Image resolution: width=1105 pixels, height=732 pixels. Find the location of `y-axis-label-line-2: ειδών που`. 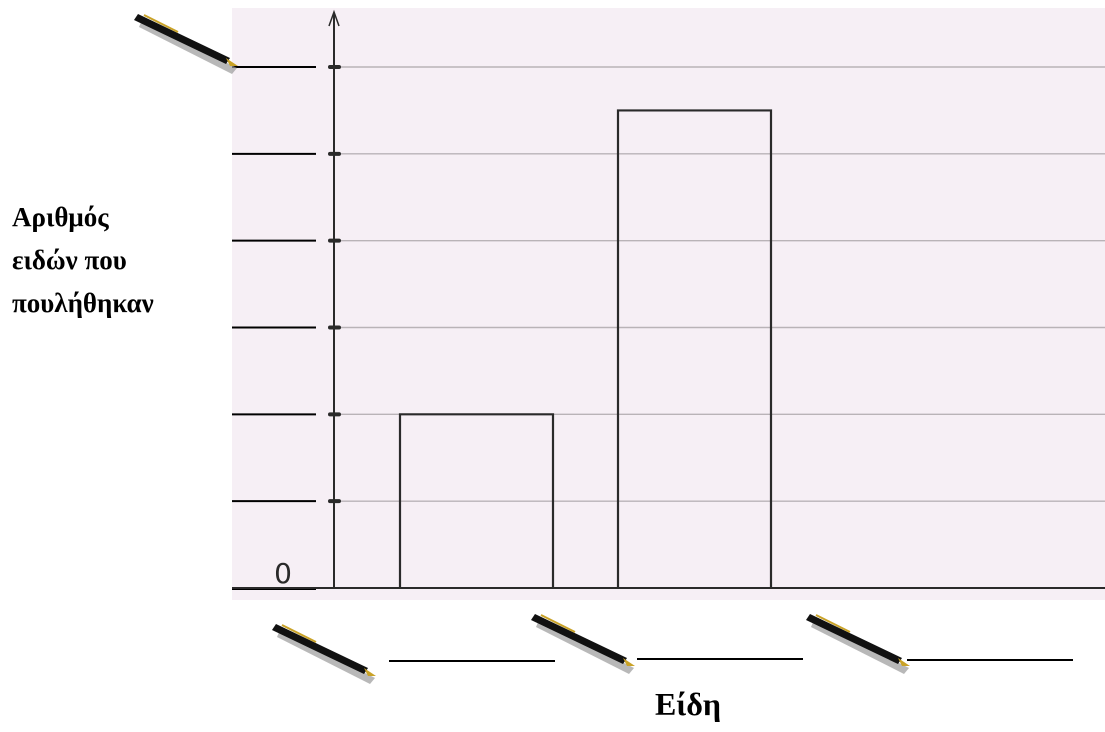

y-axis-label-line-2: ειδών που is located at coordinates (69, 260).